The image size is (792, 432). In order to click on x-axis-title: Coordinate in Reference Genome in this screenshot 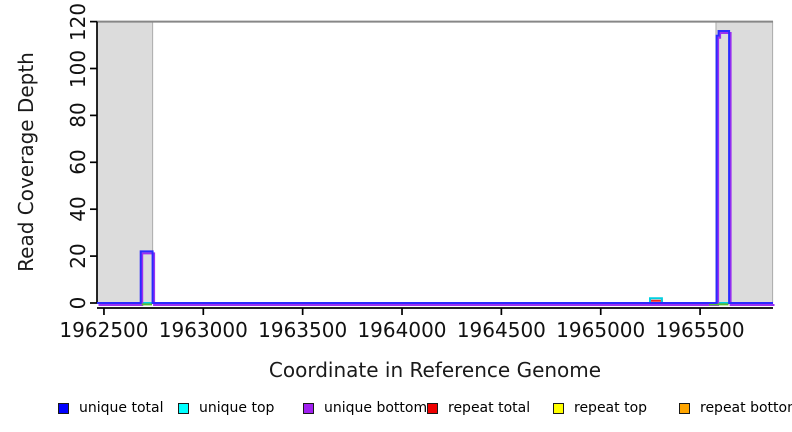, I will do `click(435, 370)`.